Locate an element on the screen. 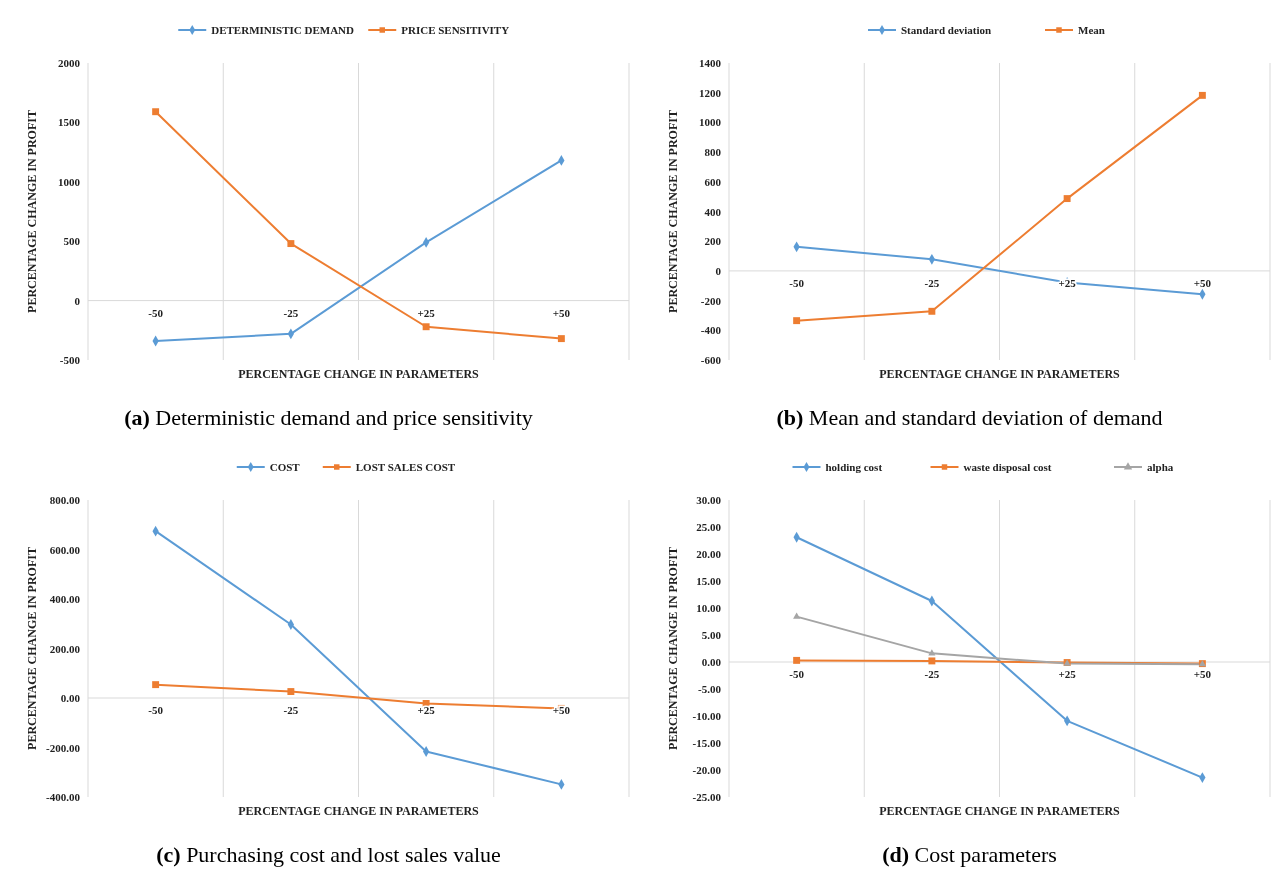 The height and width of the screenshot is (890, 1282). legend-label: Mean is located at coordinates (1091, 30).